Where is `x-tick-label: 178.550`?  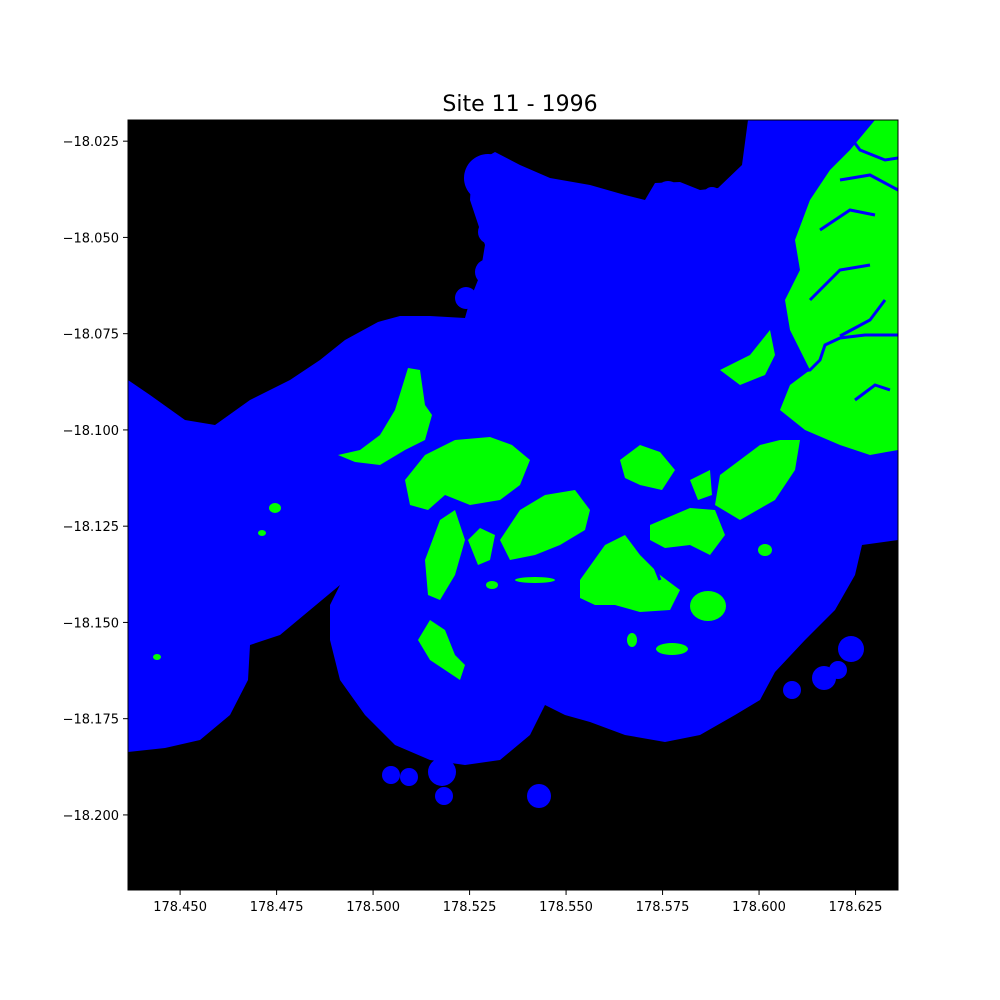 x-tick-label: 178.550 is located at coordinates (566, 907).